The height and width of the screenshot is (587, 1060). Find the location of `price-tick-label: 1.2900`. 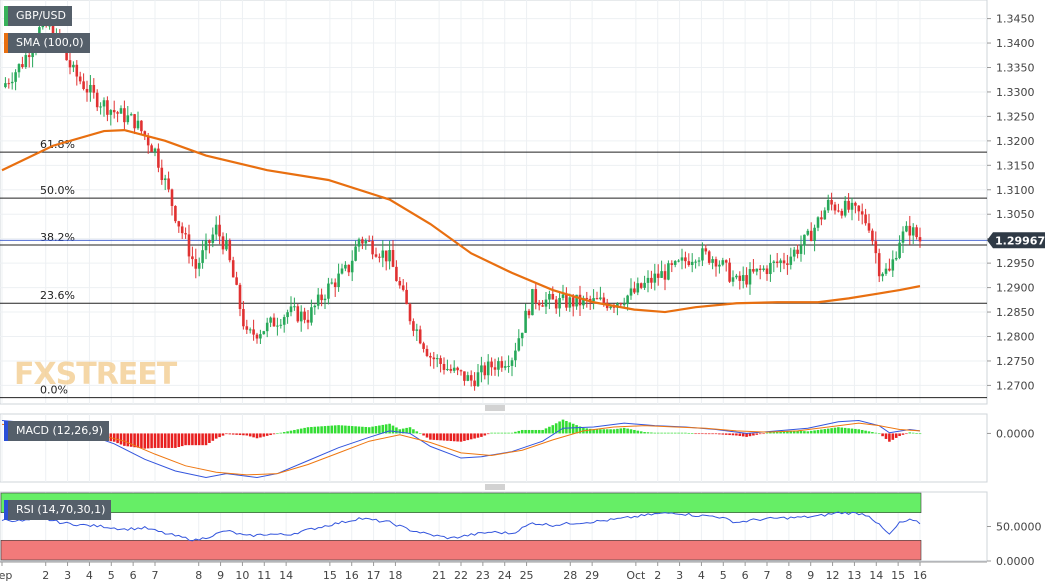

price-tick-label: 1.2900 is located at coordinates (1015, 288).